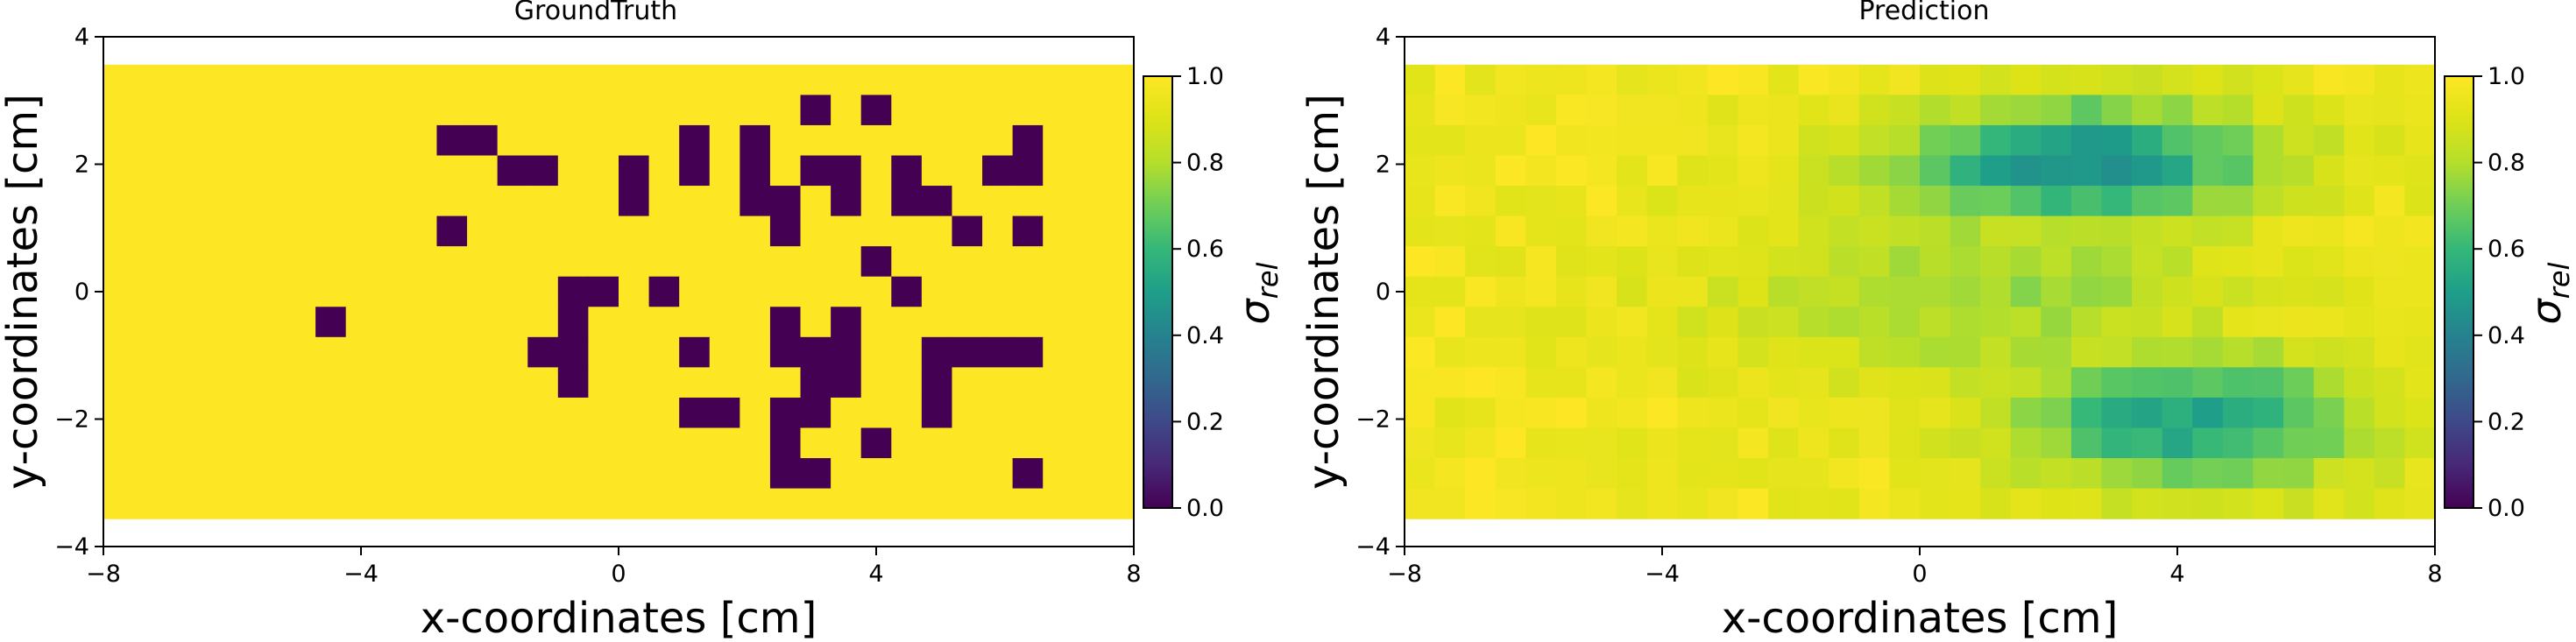 The image size is (2576, 642). I want to click on colorbar-label: σrel, so click(2549, 293).